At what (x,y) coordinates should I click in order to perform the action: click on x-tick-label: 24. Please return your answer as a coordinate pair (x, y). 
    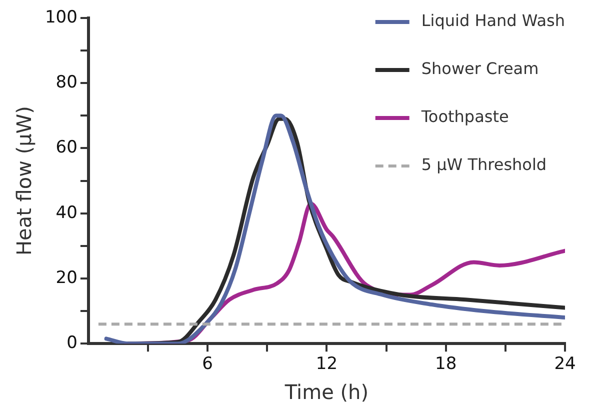
    Looking at the image, I should click on (565, 364).